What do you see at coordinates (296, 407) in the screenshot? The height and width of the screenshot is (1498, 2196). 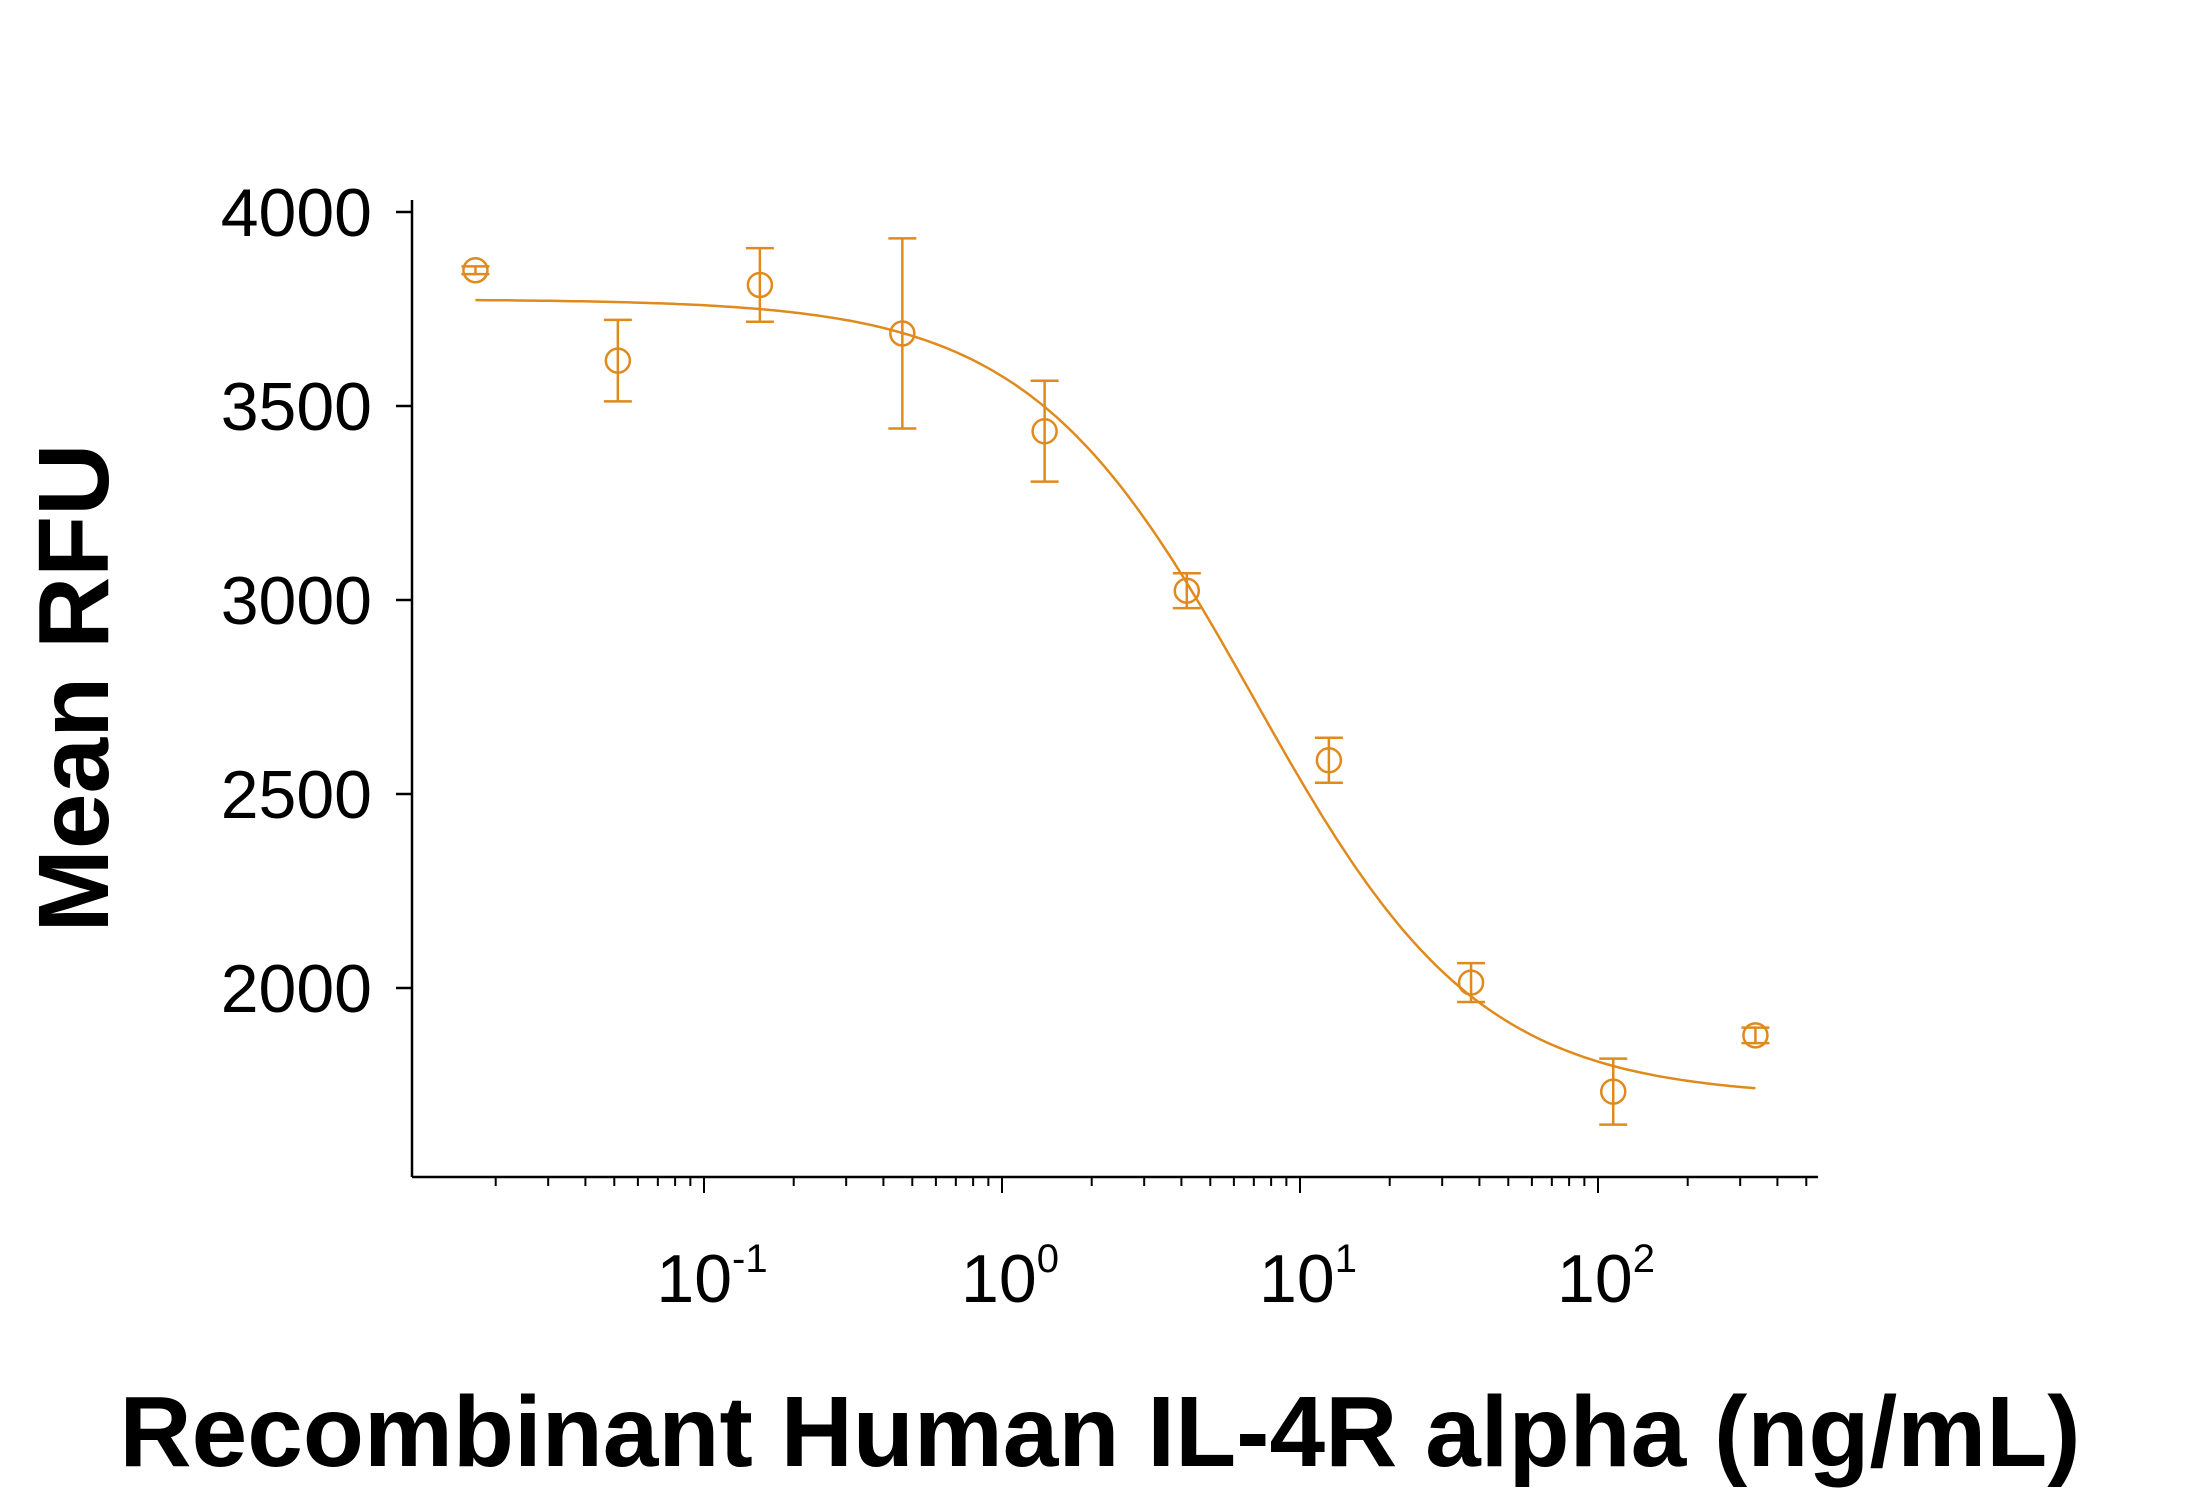 I see `y-tick-label: 3500` at bounding box center [296, 407].